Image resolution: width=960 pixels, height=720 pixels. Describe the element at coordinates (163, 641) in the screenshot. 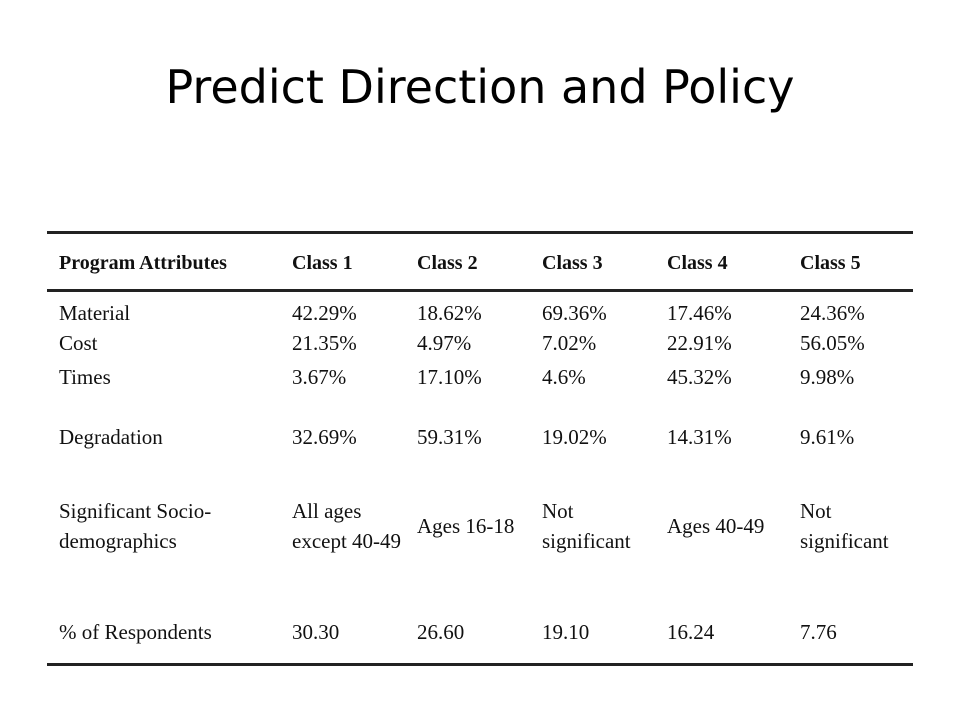

I see `row-label-respondents: % of Respondents` at that location.